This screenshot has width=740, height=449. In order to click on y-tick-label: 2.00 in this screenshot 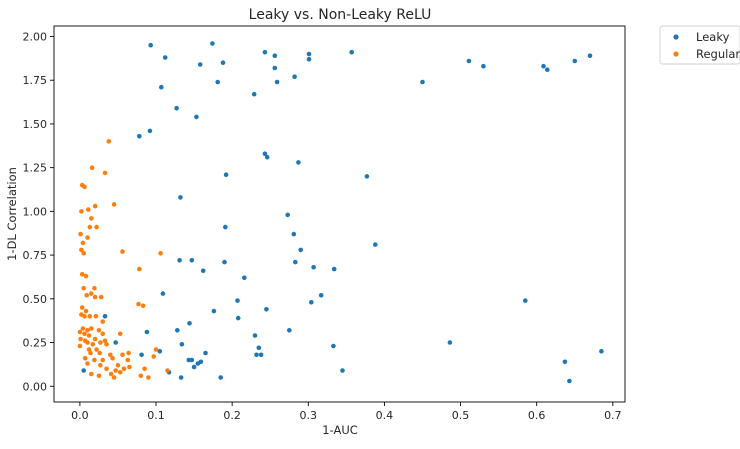, I will do `click(35, 36)`.